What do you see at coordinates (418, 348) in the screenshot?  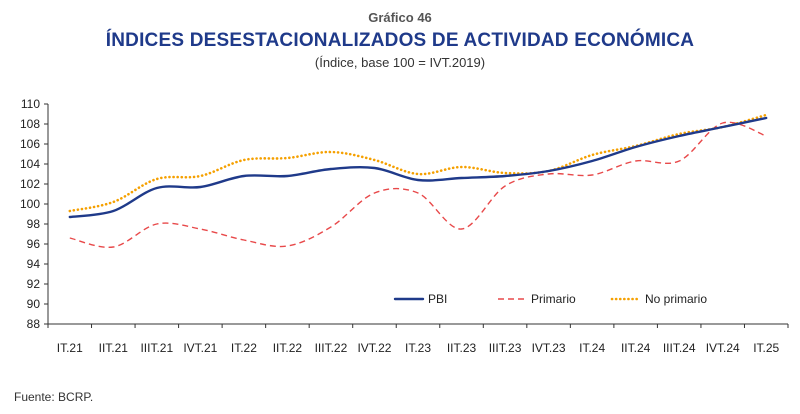 I see `x-tick-label: IT.23` at bounding box center [418, 348].